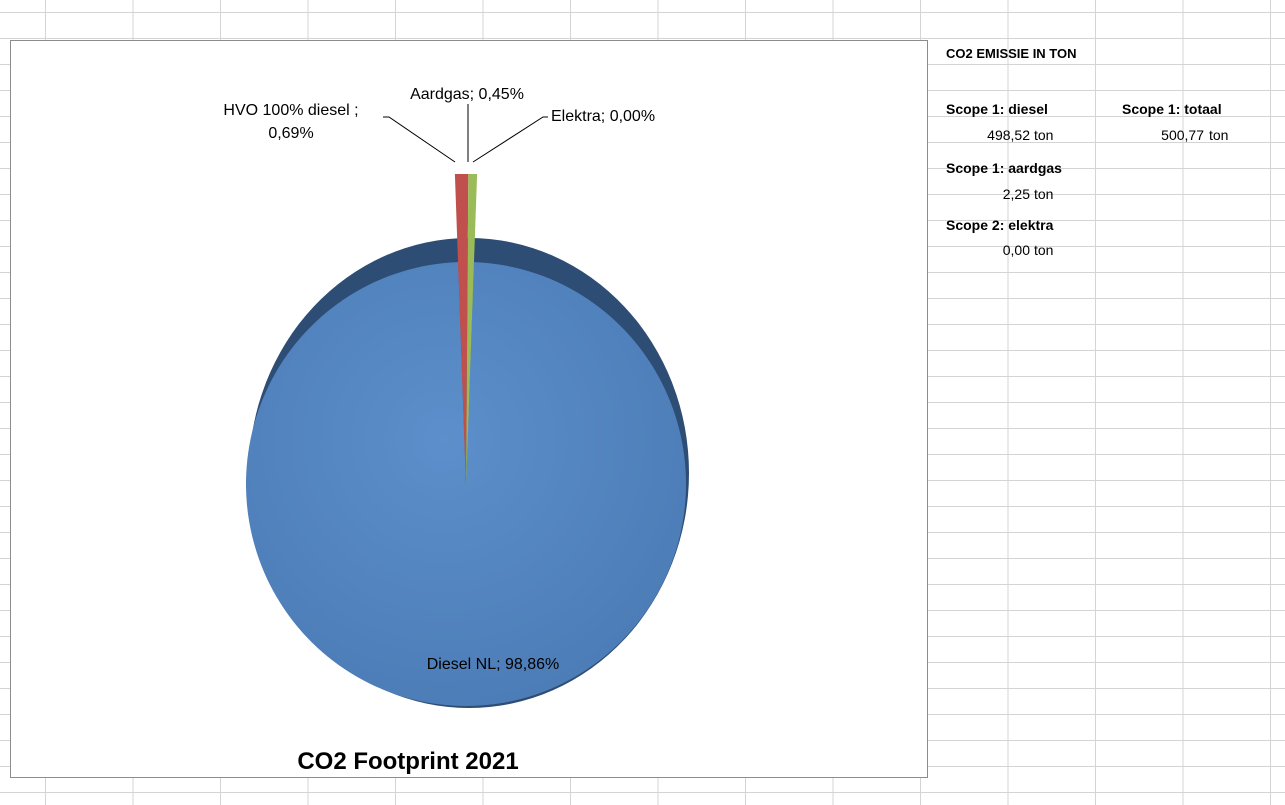  Describe the element at coordinates (1219, 135) in the screenshot. I see `scope1-total-unit: ton` at that location.